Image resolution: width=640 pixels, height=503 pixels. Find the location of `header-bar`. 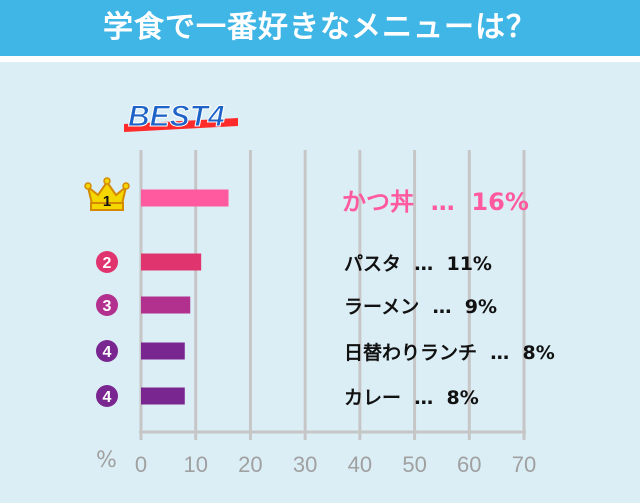

header-bar is located at coordinates (320, 28).